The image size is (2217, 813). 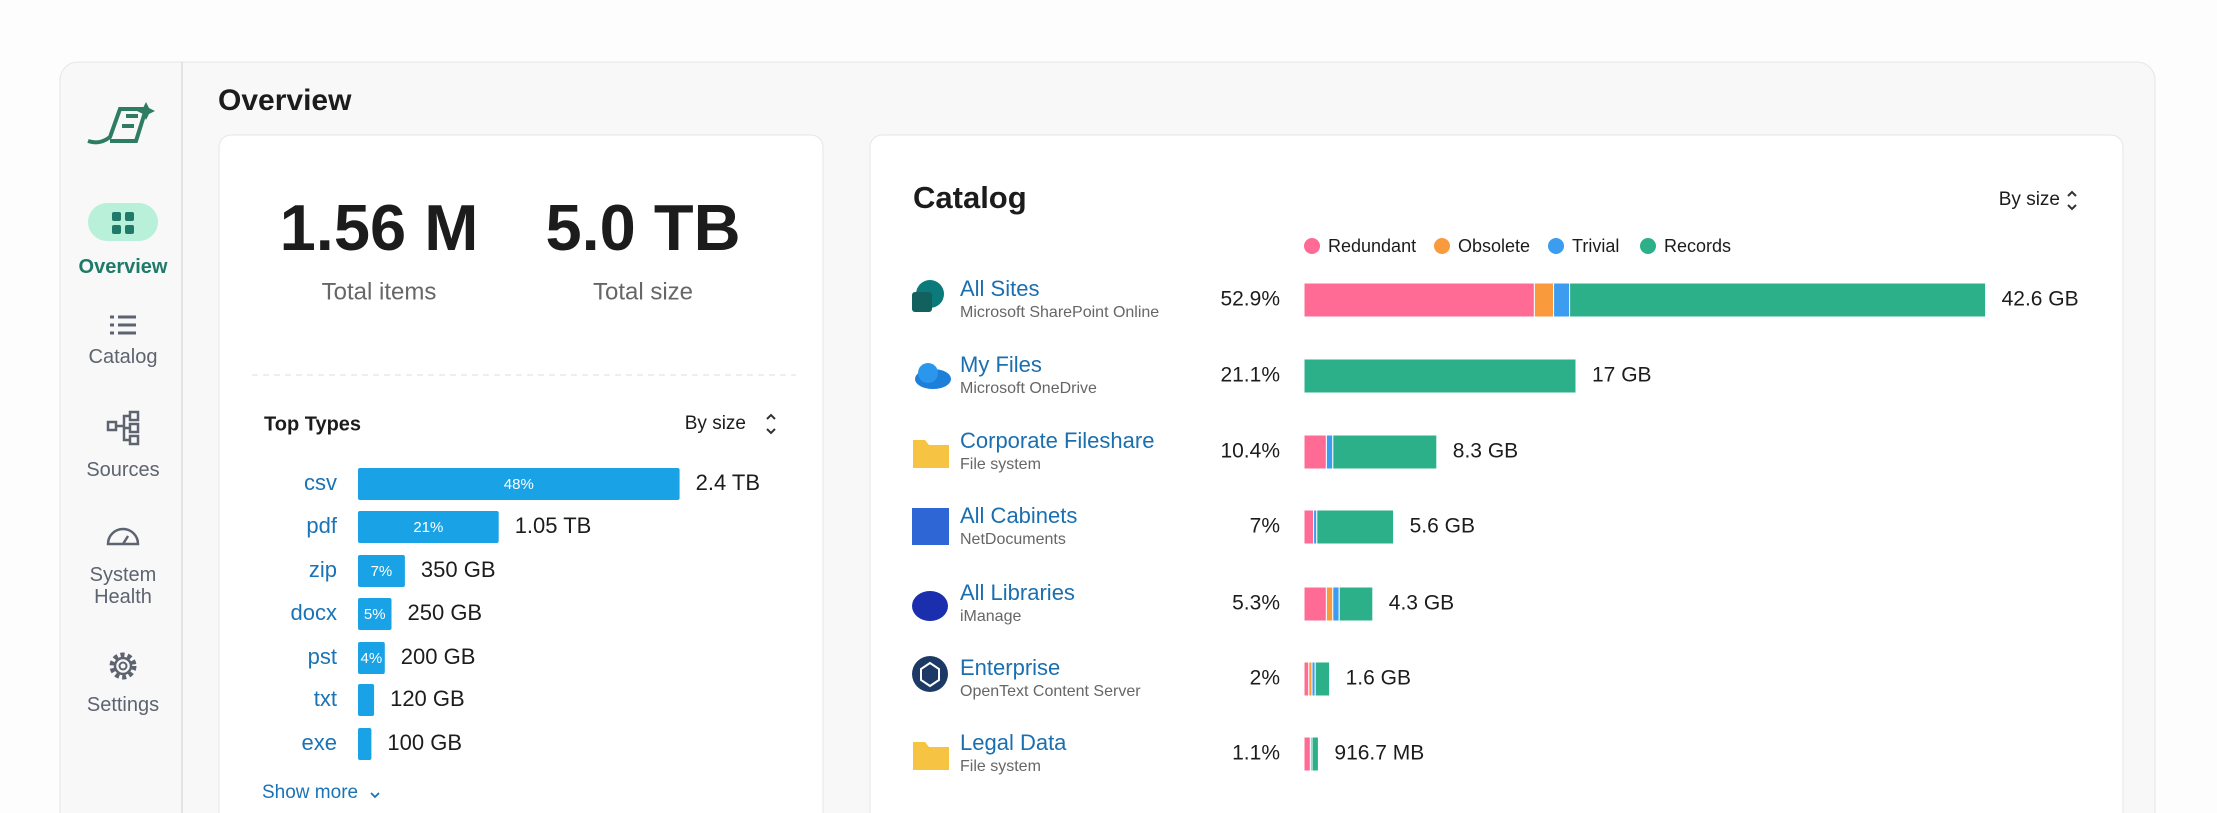 I want to click on legend-label: Redundant, so click(x=1372, y=246).